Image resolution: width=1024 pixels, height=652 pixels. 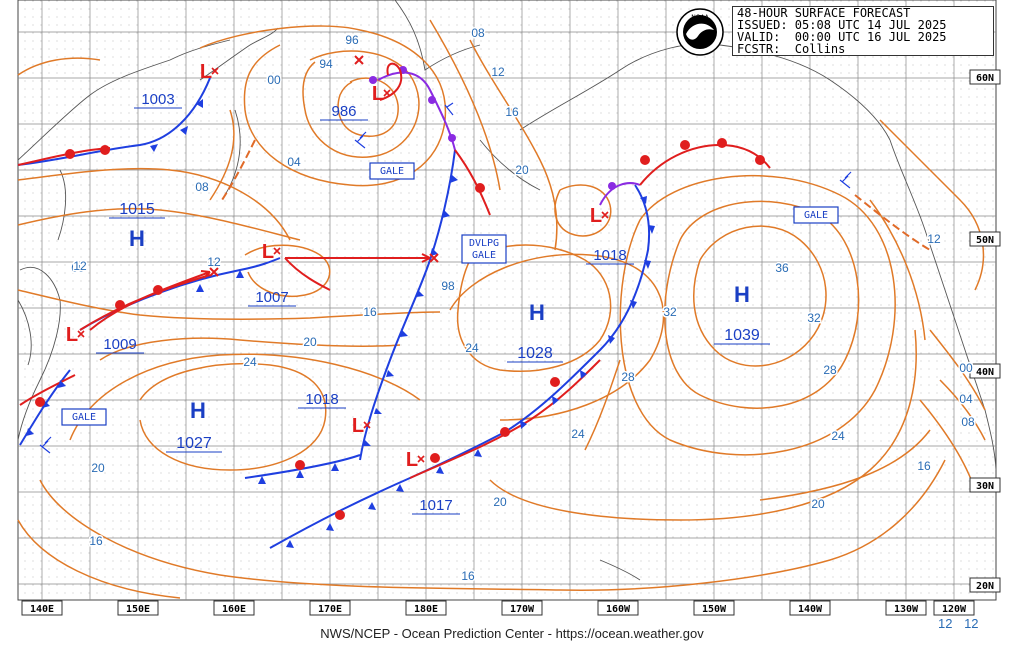 I want to click on low-pressure-center: L 1017, so click(x=433, y=482).